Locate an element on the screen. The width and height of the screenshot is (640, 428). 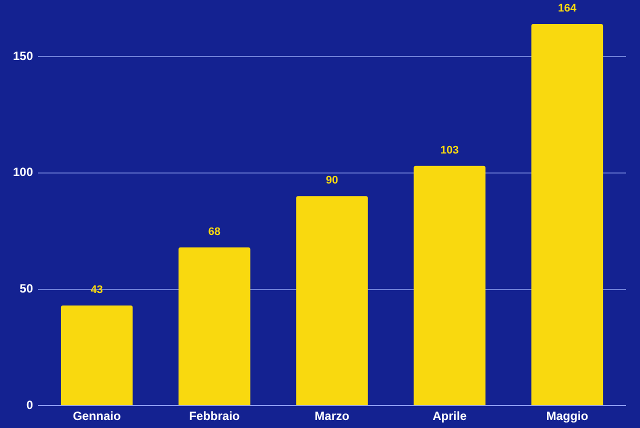
data-label: 68 is located at coordinates (214, 232).